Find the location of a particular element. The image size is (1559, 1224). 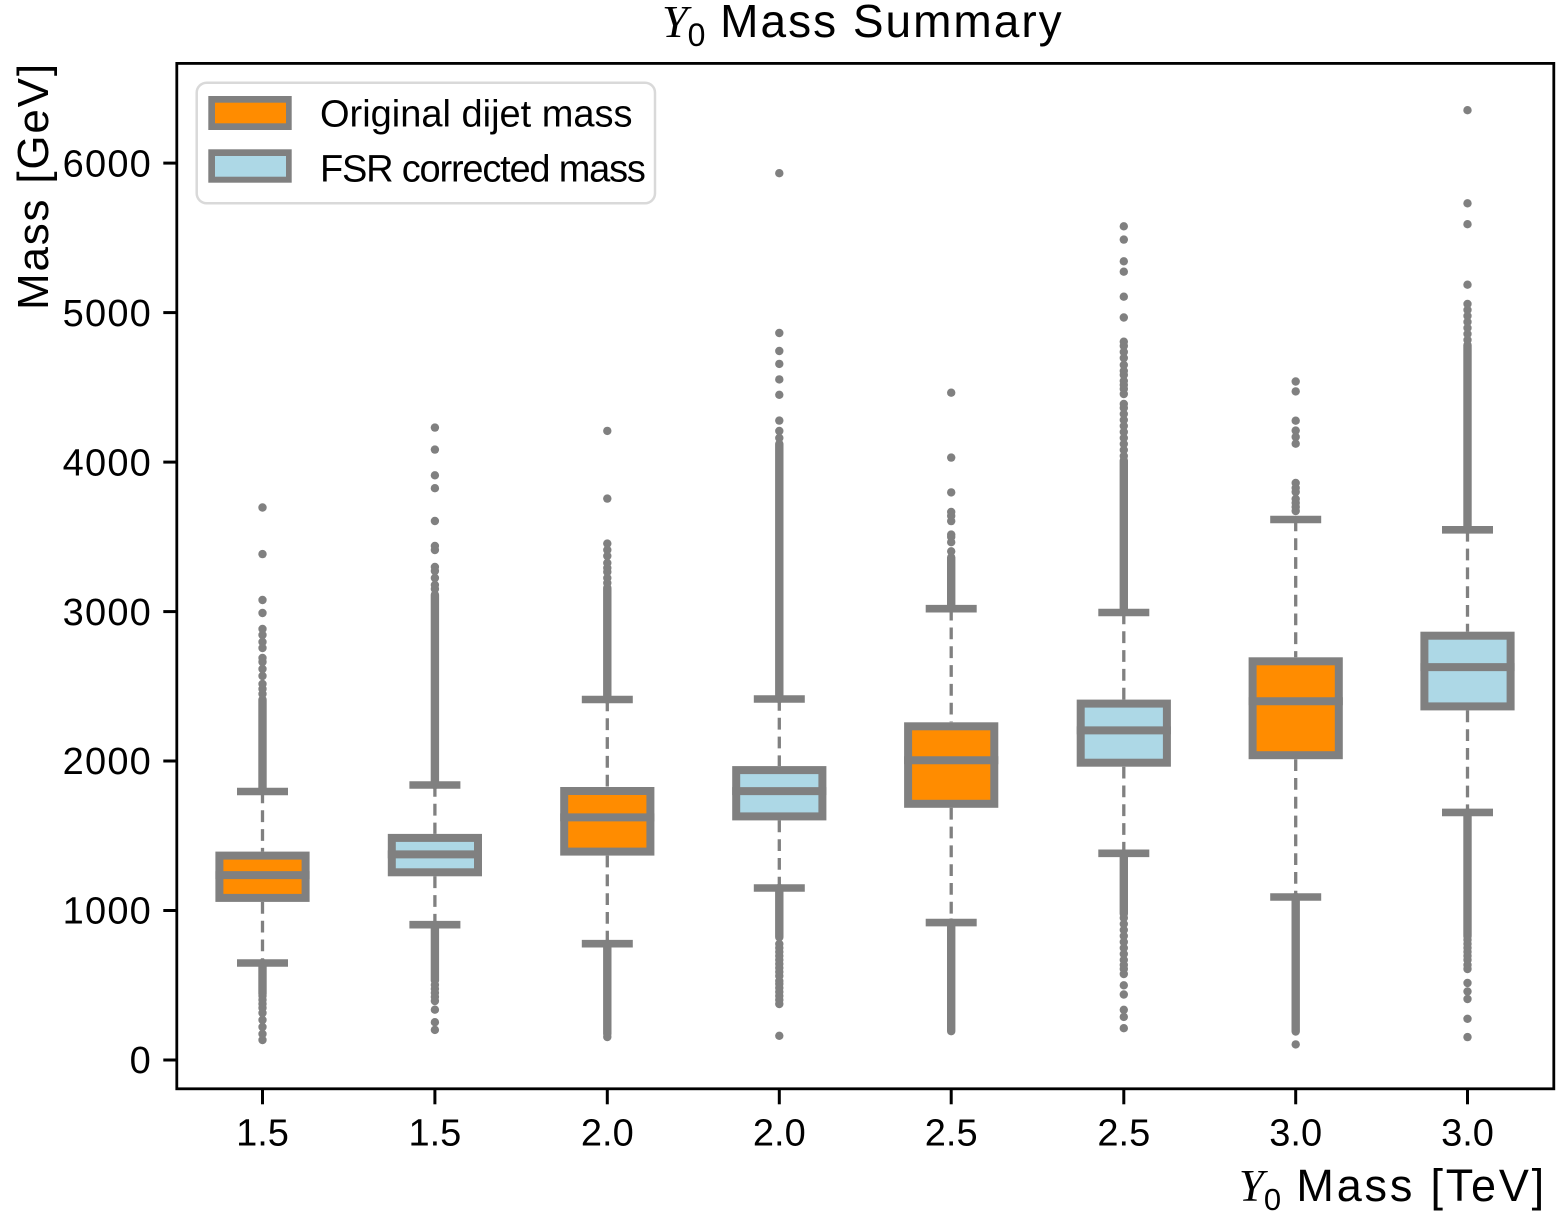

svg-text: 4000 is located at coordinates (107, 463).